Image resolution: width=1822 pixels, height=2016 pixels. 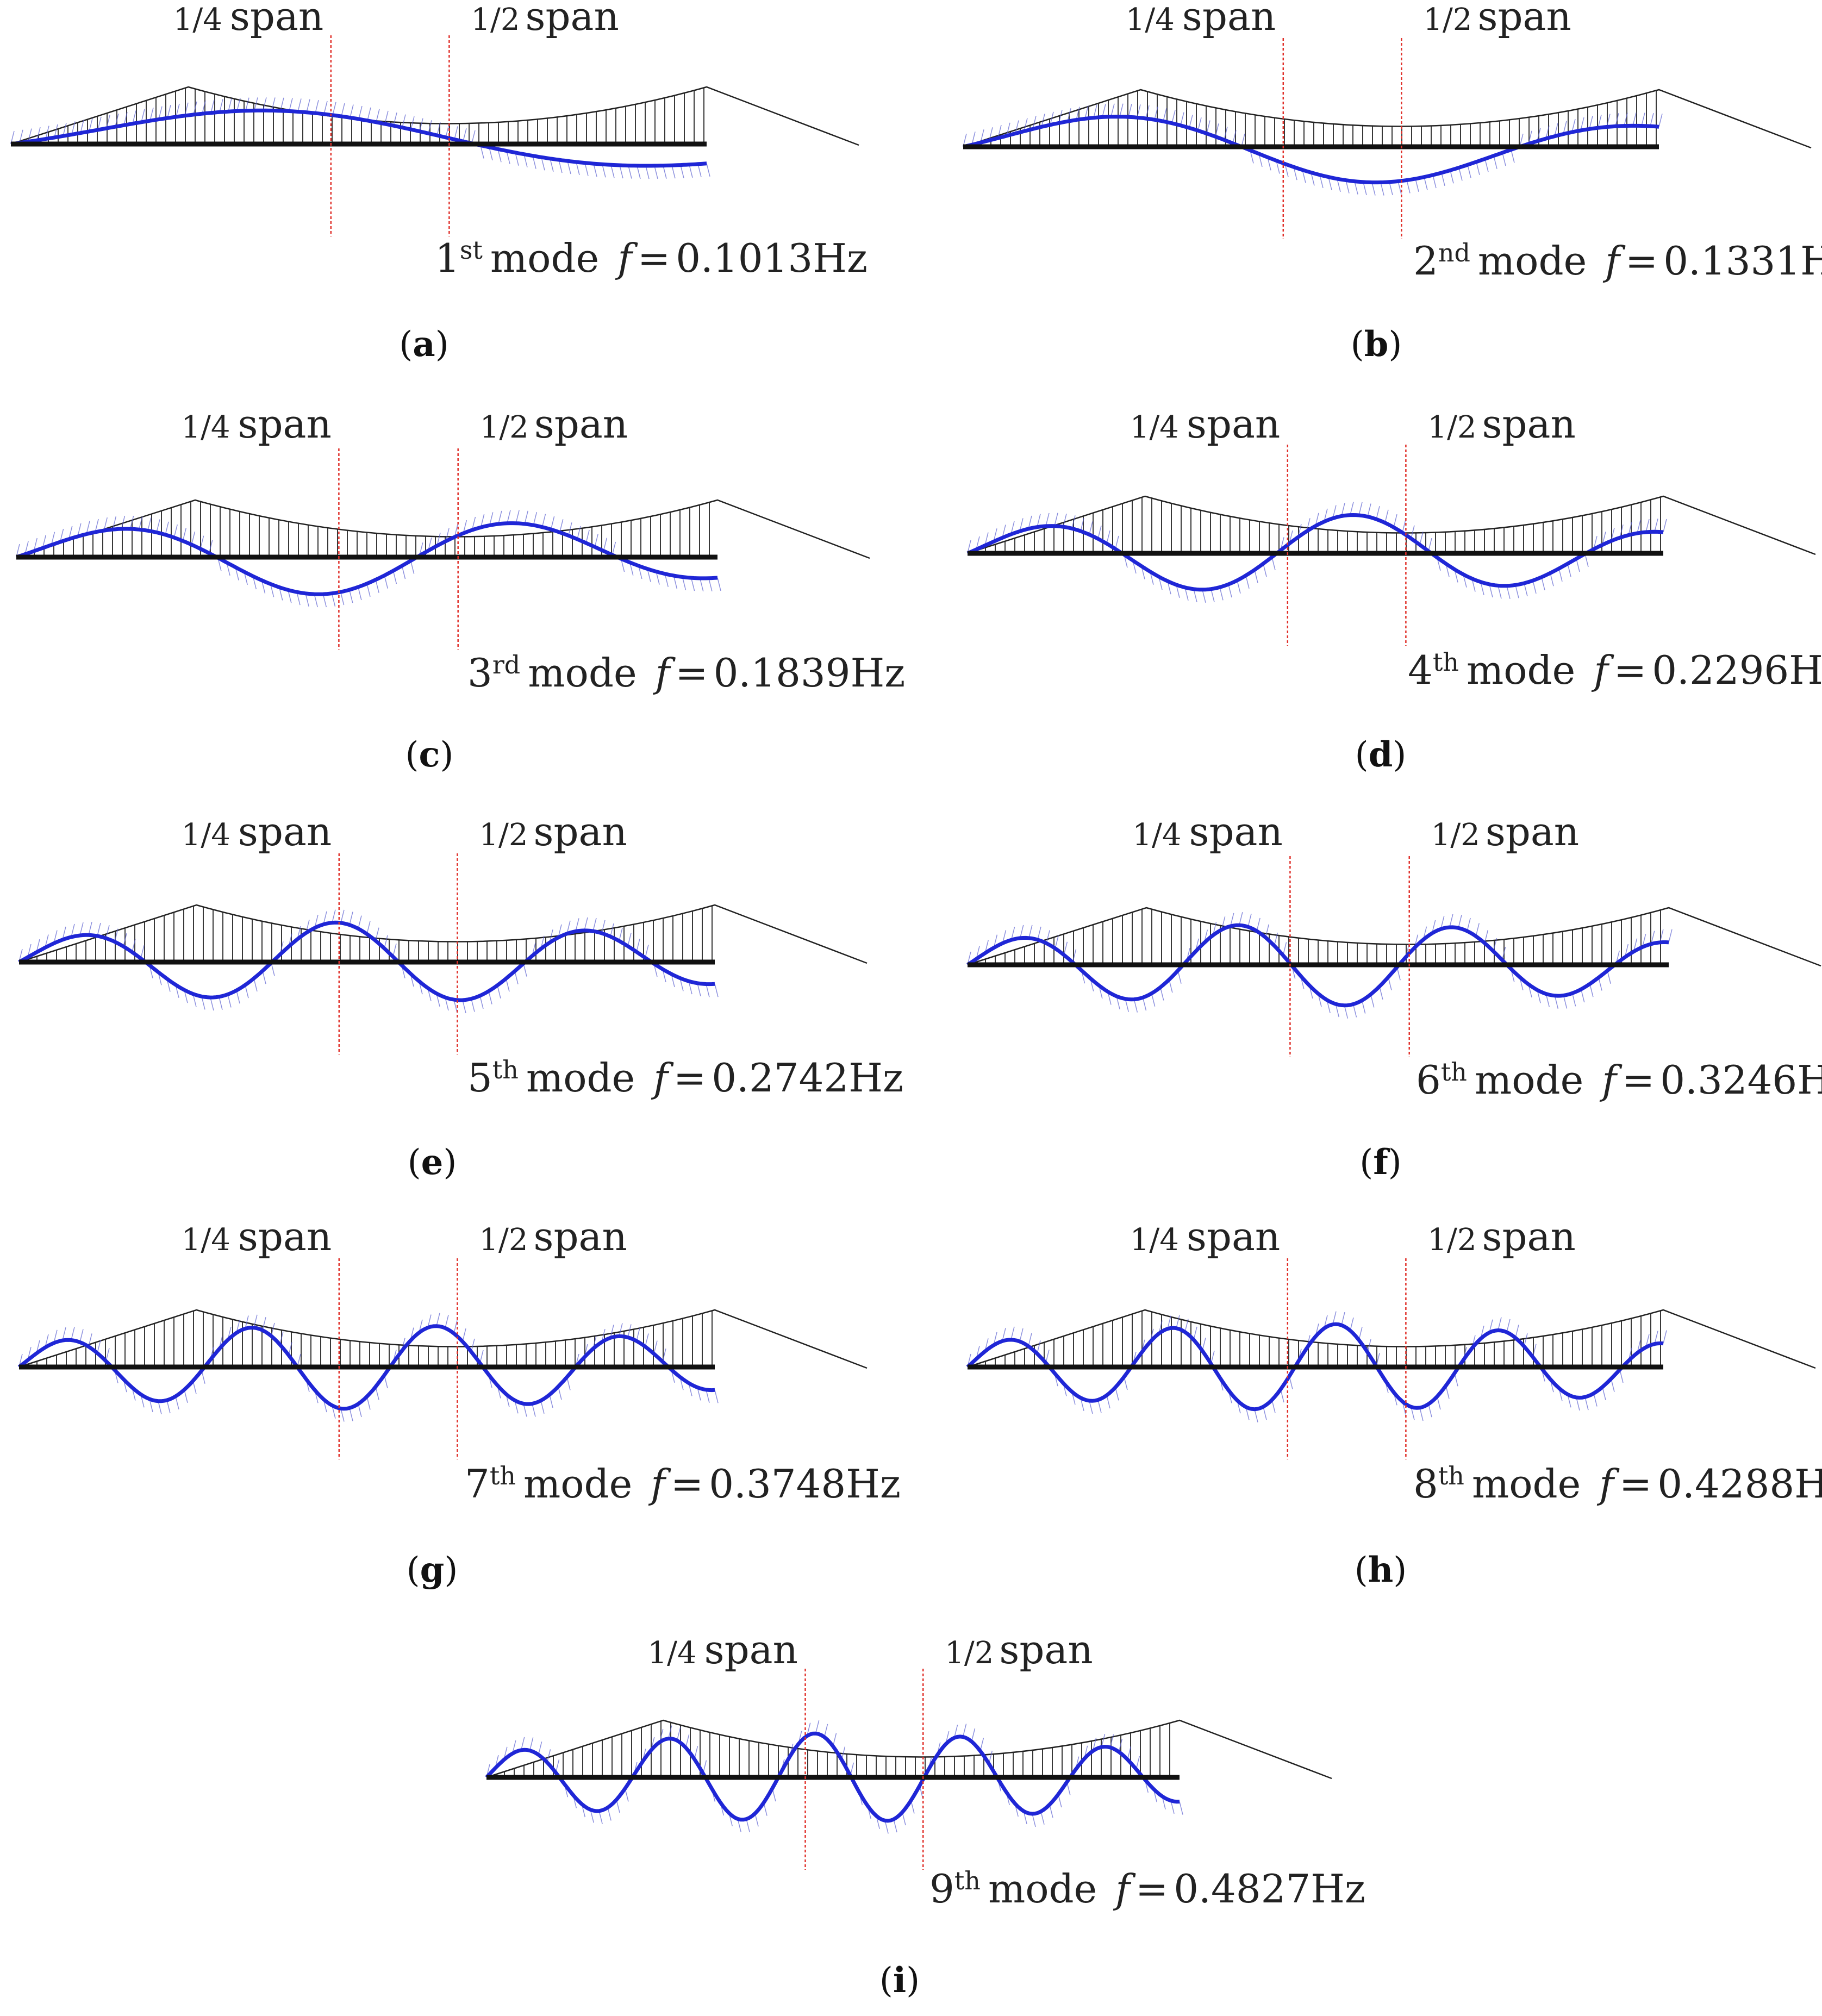 What do you see at coordinates (1381, 1570) in the screenshot?
I see `panel-label: (h)` at bounding box center [1381, 1570].